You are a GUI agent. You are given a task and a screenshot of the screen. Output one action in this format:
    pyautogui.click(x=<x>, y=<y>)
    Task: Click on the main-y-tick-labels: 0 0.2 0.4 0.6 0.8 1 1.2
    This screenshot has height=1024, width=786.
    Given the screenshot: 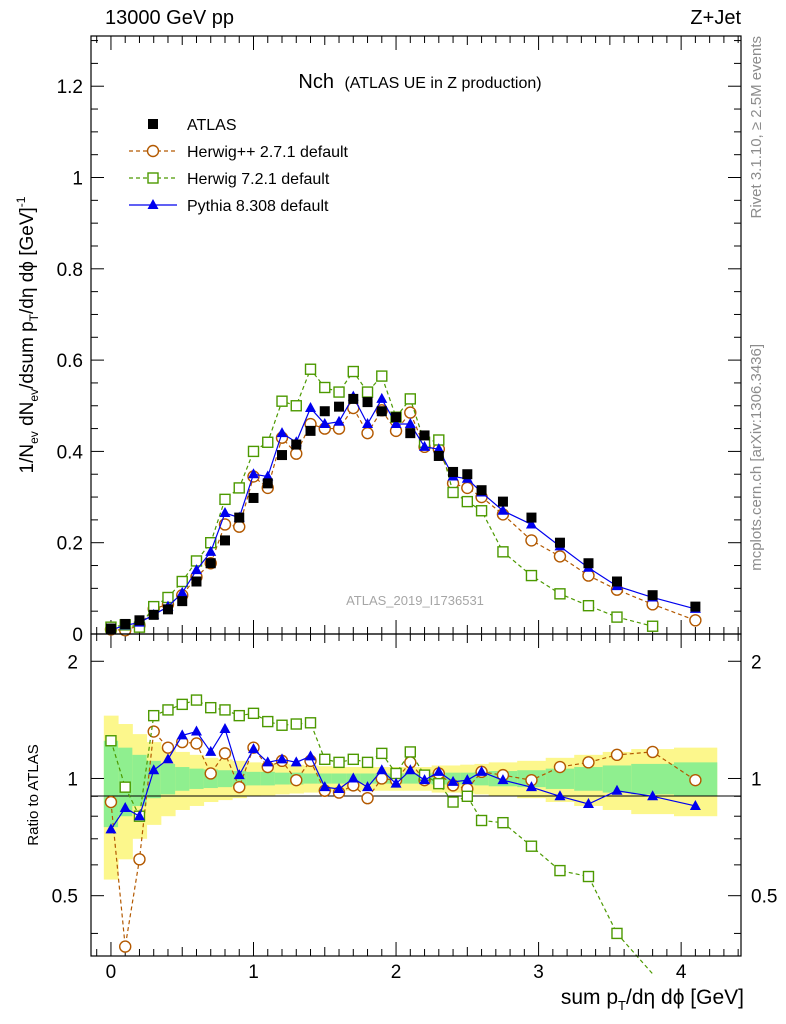 What is the action you would take?
    pyautogui.click(x=70, y=361)
    